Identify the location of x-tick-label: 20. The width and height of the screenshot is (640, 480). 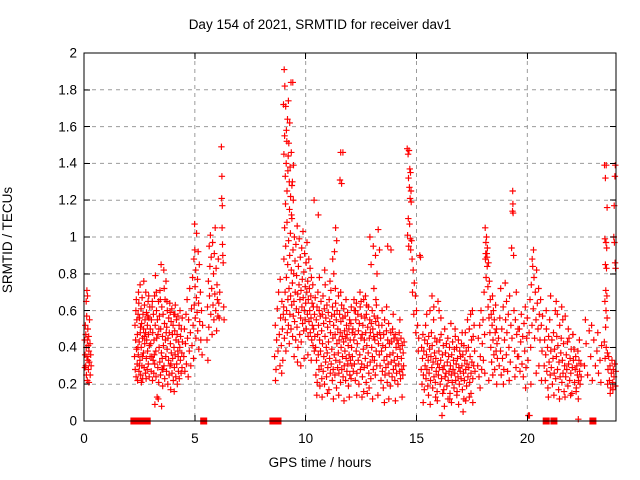
(527, 438).